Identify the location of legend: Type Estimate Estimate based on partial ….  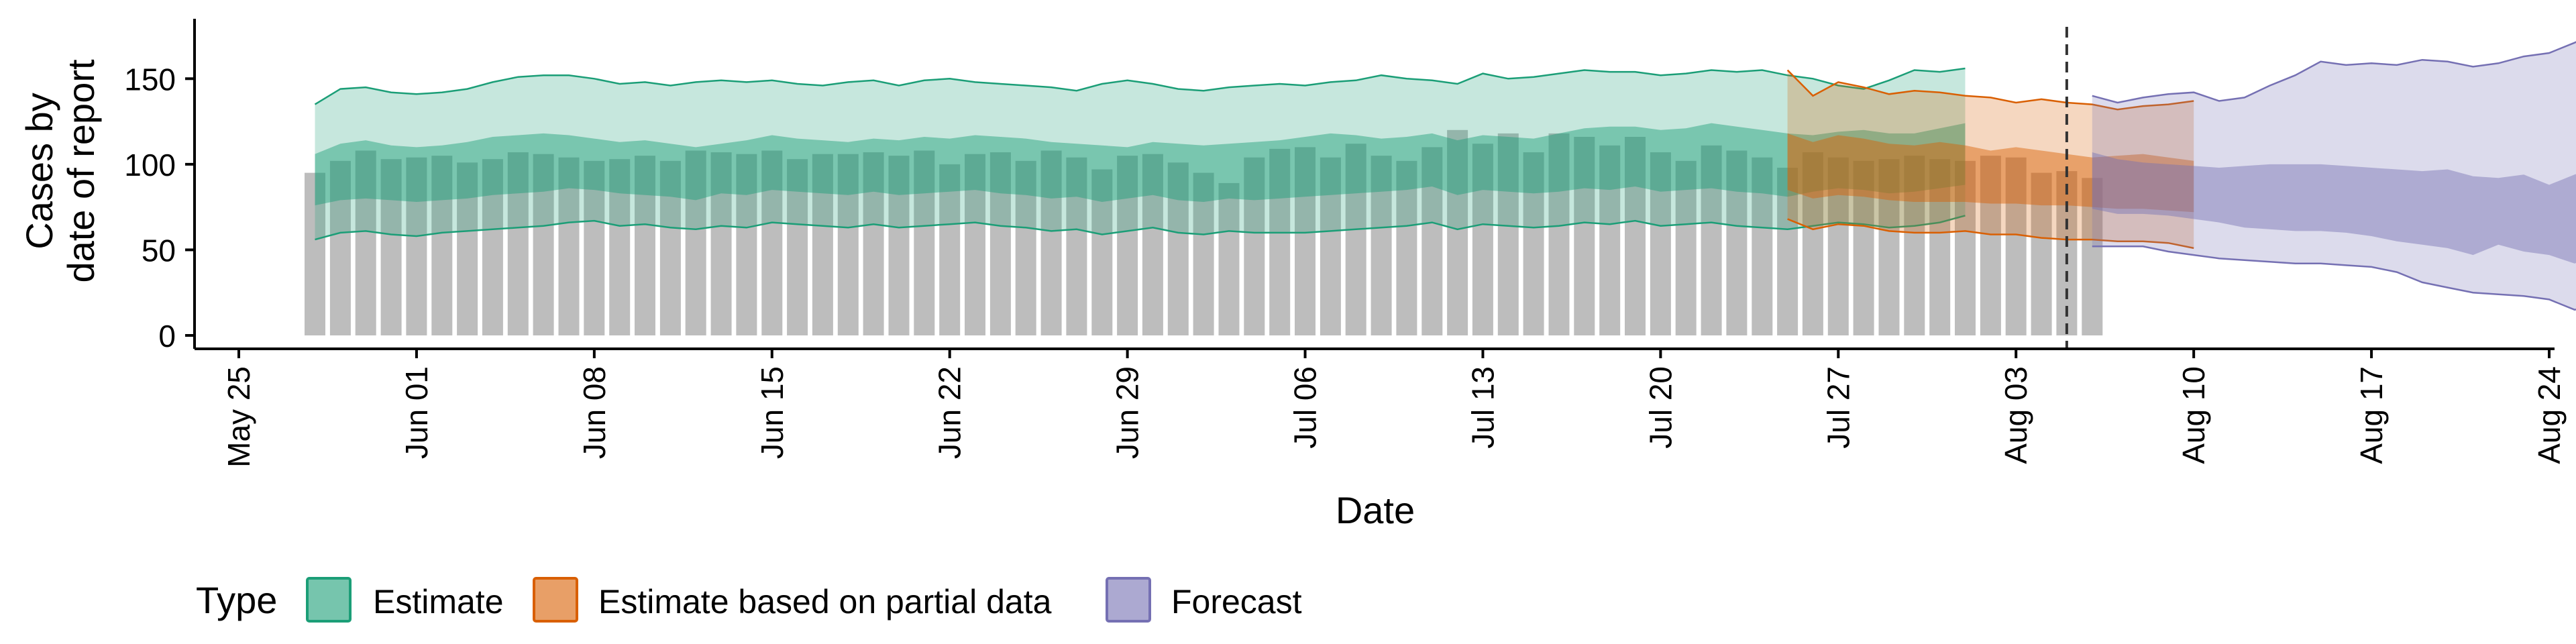
(749, 600).